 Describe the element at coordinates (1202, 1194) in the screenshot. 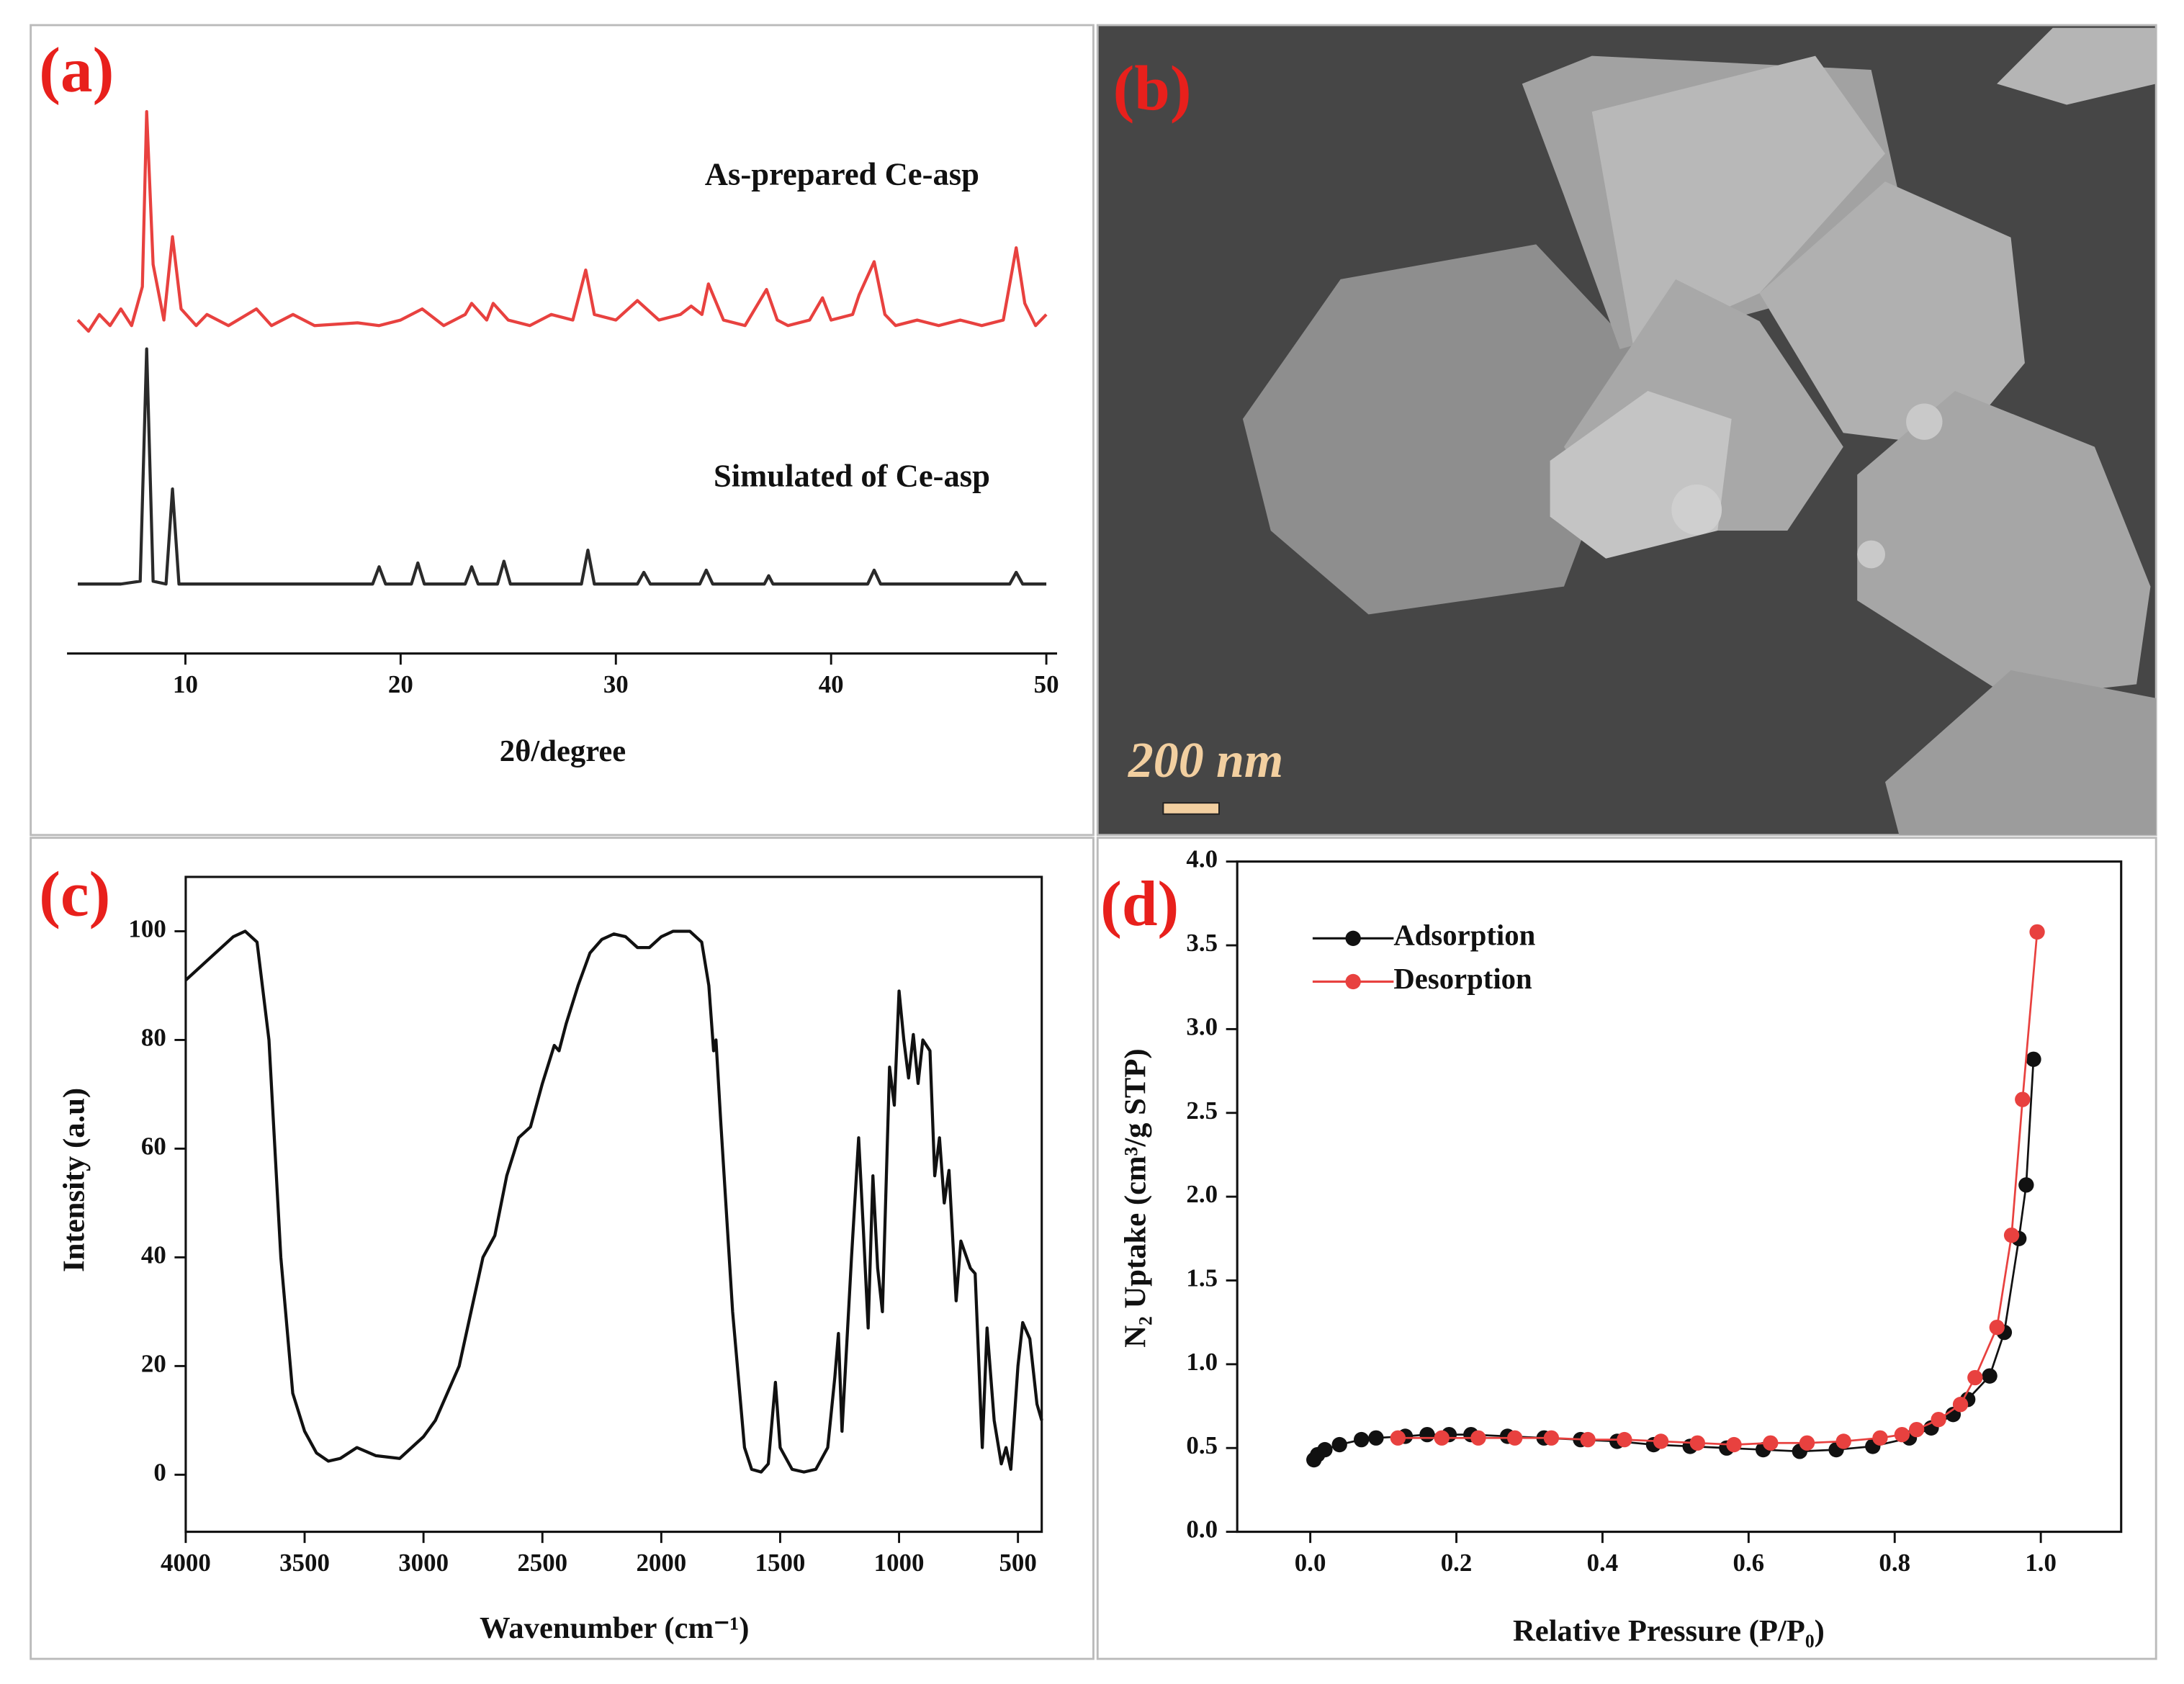

I see `y-tick-label: 2.0` at that location.